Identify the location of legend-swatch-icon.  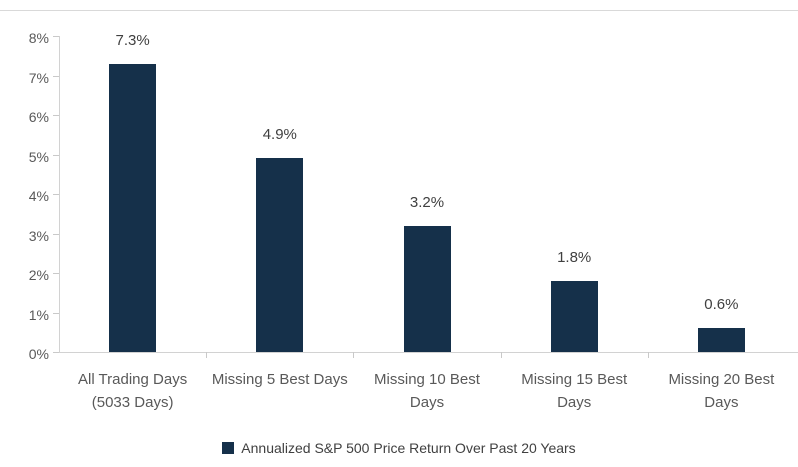
(228, 448).